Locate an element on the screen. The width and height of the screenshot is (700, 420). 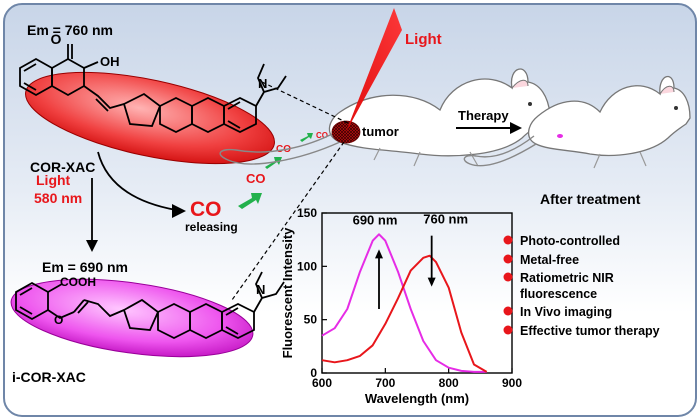
x-tick-label: 900 is located at coordinates (512, 383).